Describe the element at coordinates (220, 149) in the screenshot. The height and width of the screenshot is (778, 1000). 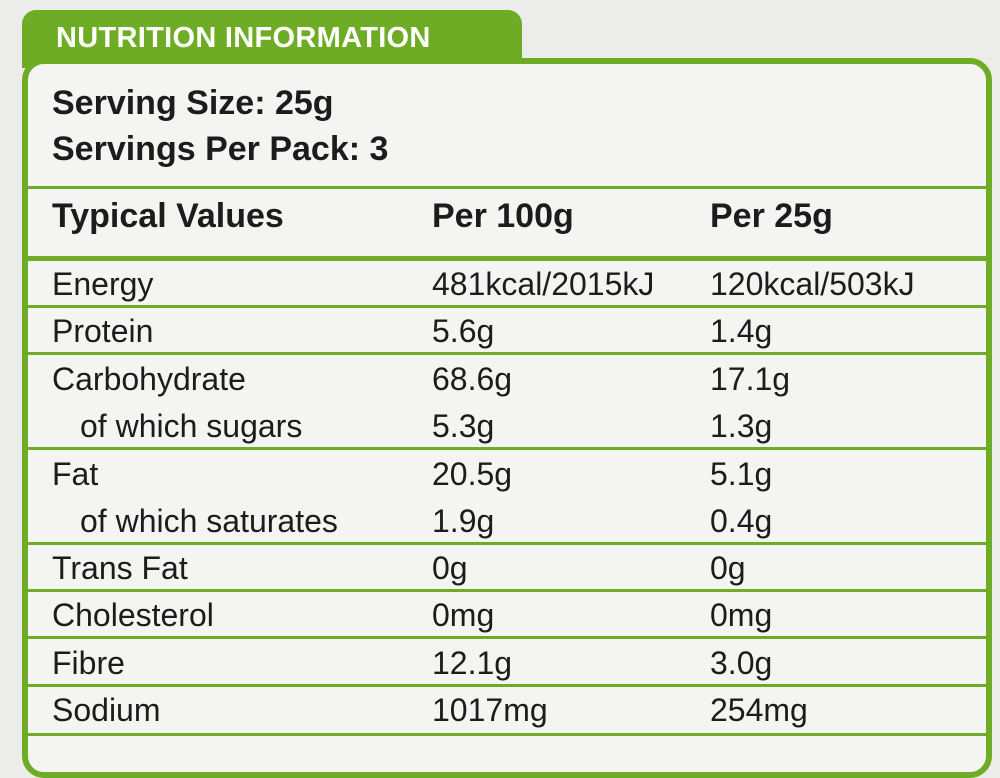
I see `servings-per-pack: Servings Per Pack: 3` at that location.